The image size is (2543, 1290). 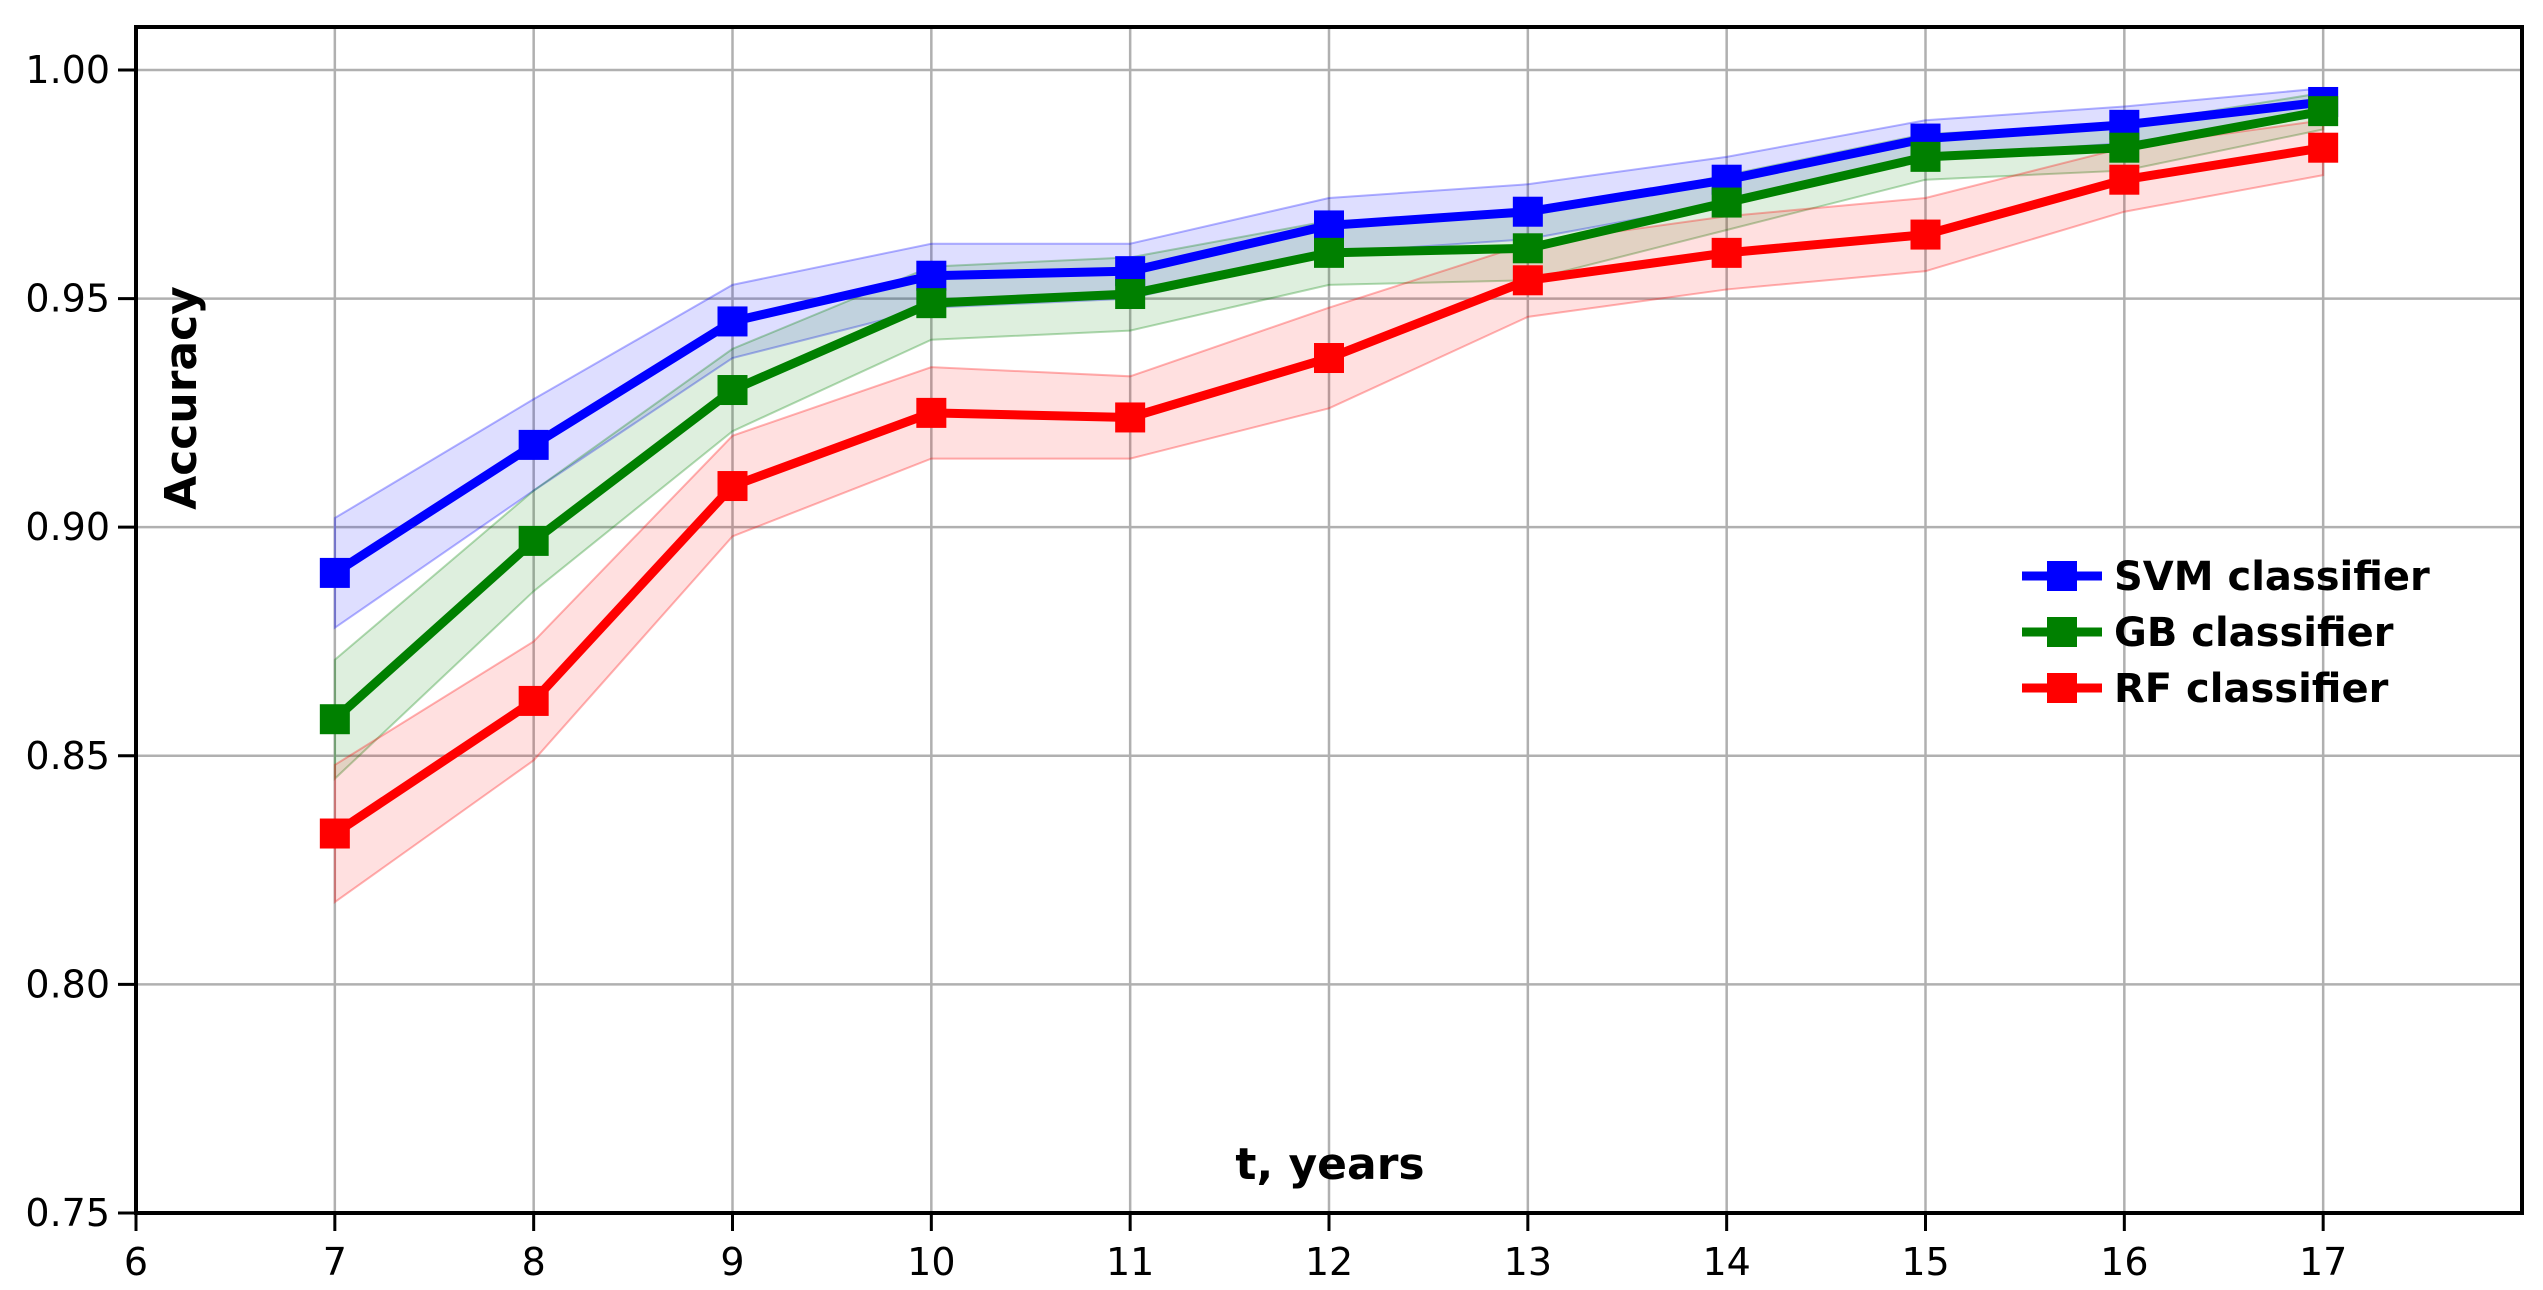 I want to click on x-tick-label-10: 10, so click(x=931, y=1262).